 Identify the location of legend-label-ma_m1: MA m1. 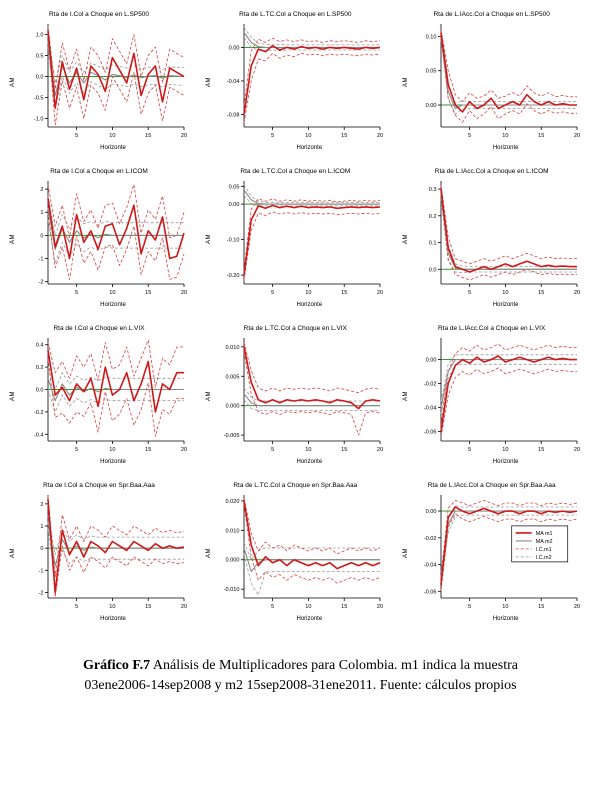
(543, 534).